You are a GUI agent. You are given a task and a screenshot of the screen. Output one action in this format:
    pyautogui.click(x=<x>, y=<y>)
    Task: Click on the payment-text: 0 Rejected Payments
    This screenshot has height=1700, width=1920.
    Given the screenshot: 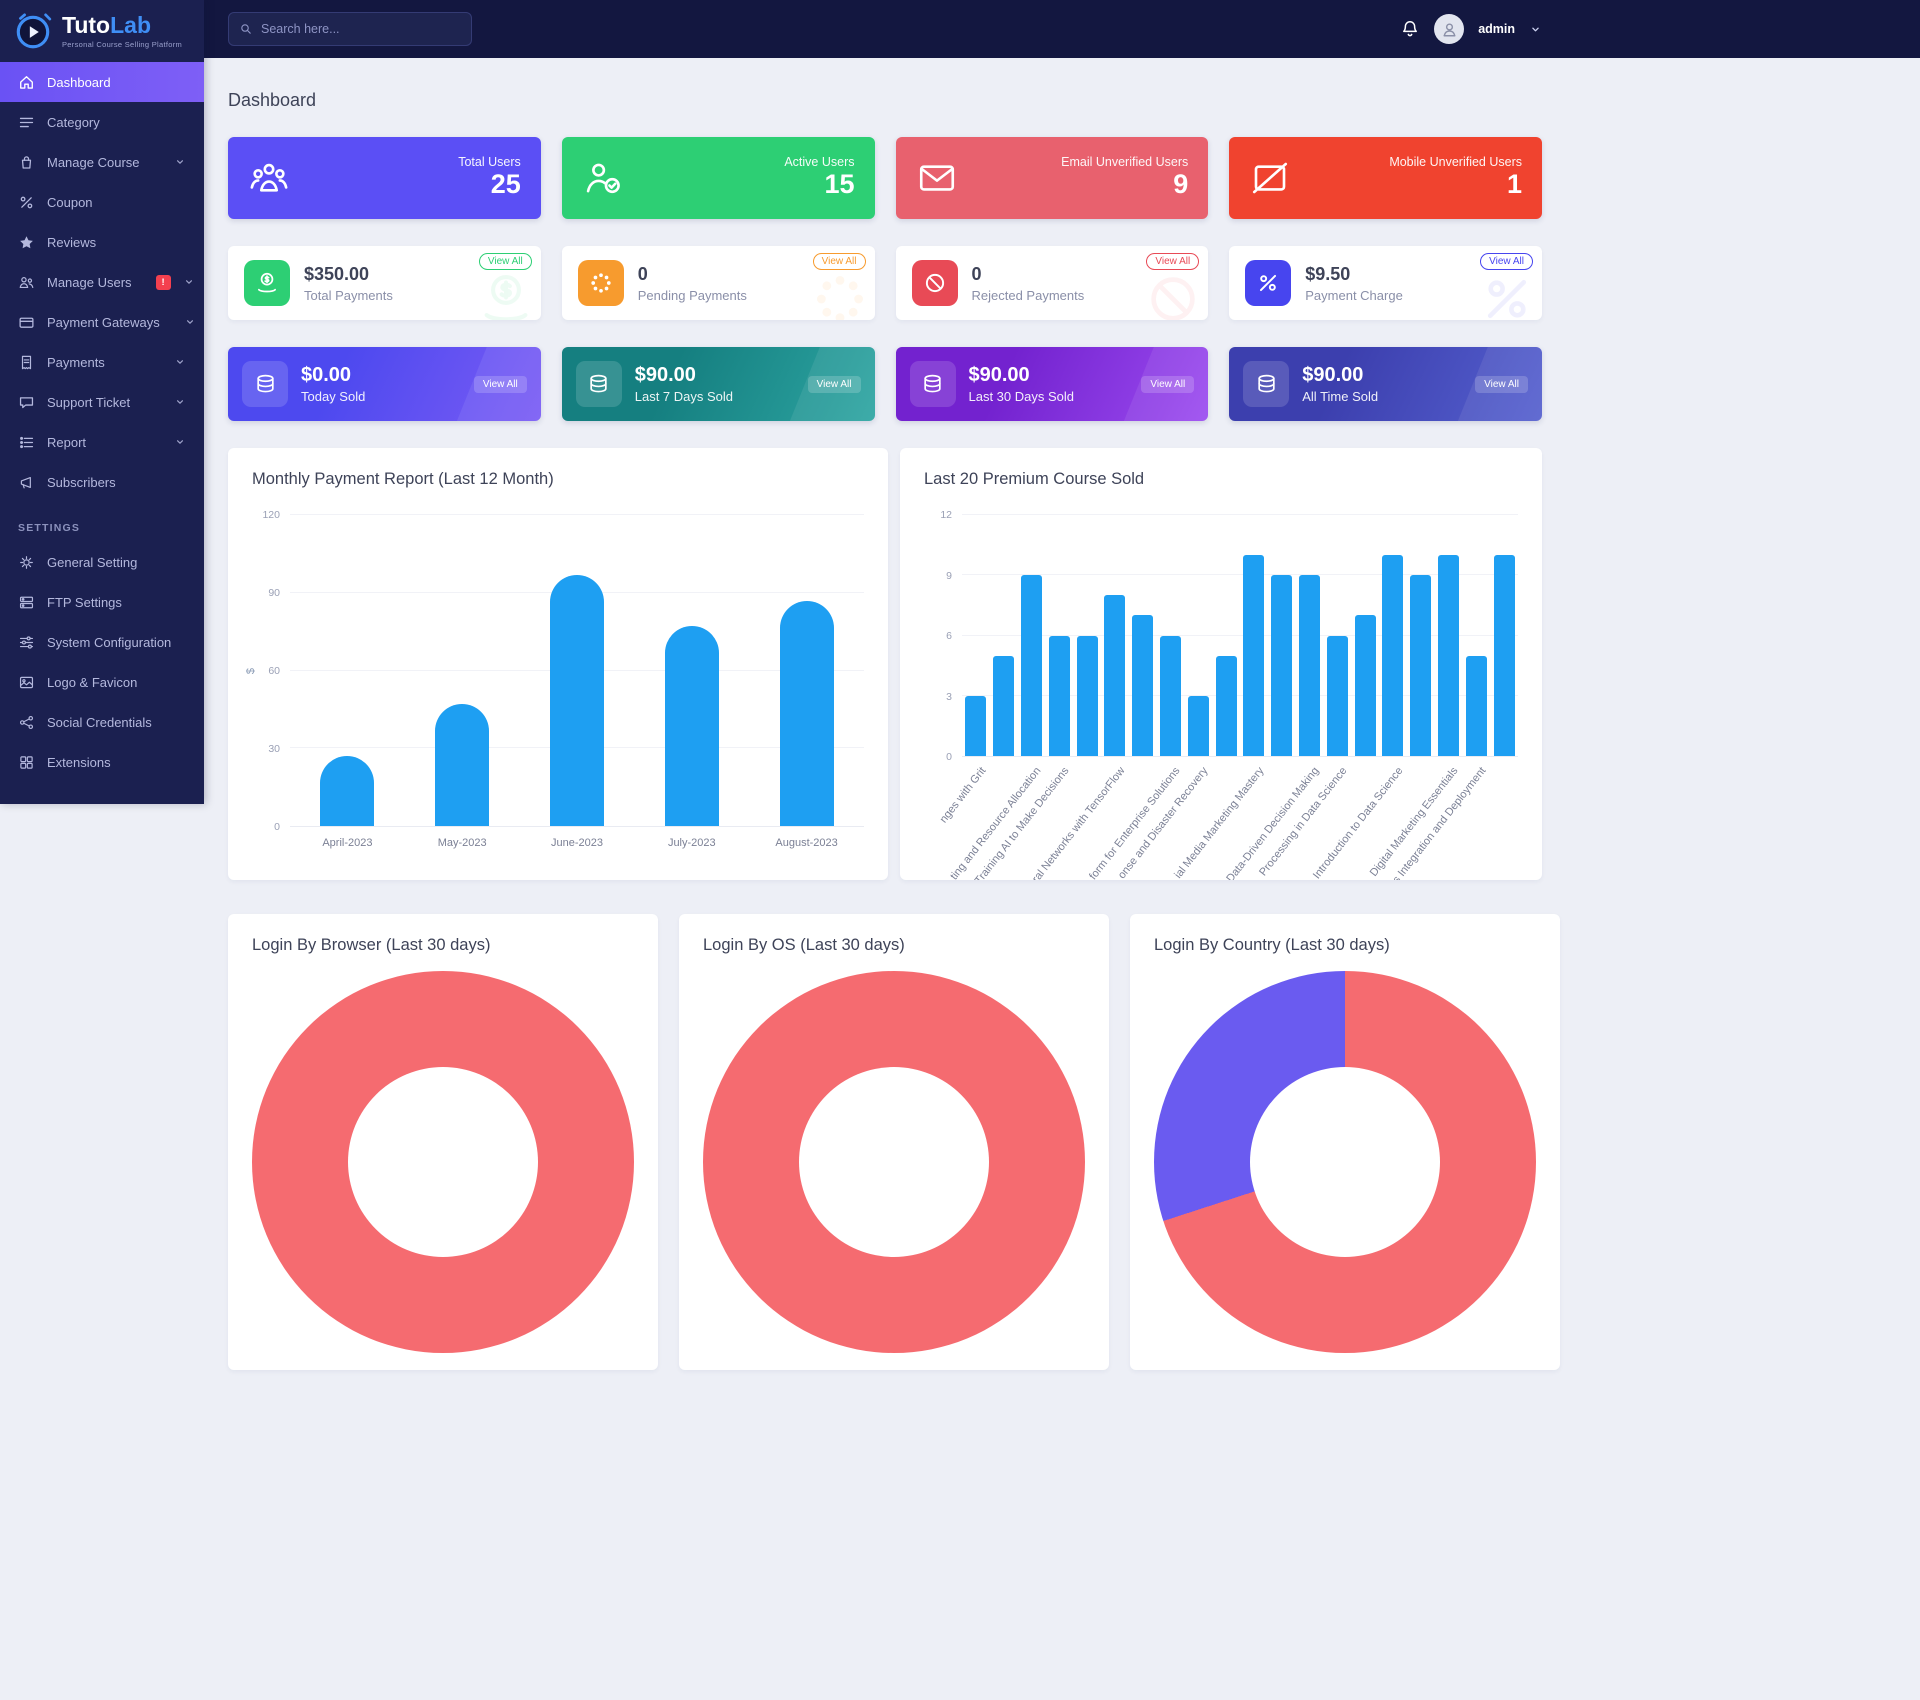 What is the action you would take?
    pyautogui.click(x=1028, y=283)
    